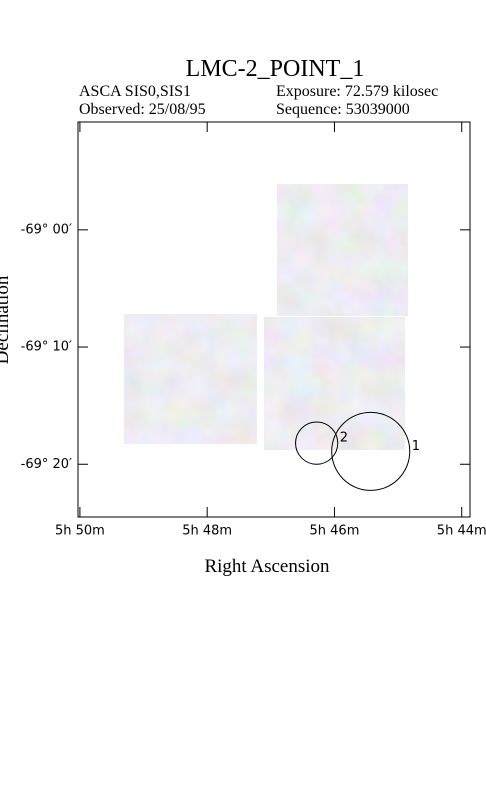  Describe the element at coordinates (46, 464) in the screenshot. I see `y-tick-label: -69° 20′` at that location.